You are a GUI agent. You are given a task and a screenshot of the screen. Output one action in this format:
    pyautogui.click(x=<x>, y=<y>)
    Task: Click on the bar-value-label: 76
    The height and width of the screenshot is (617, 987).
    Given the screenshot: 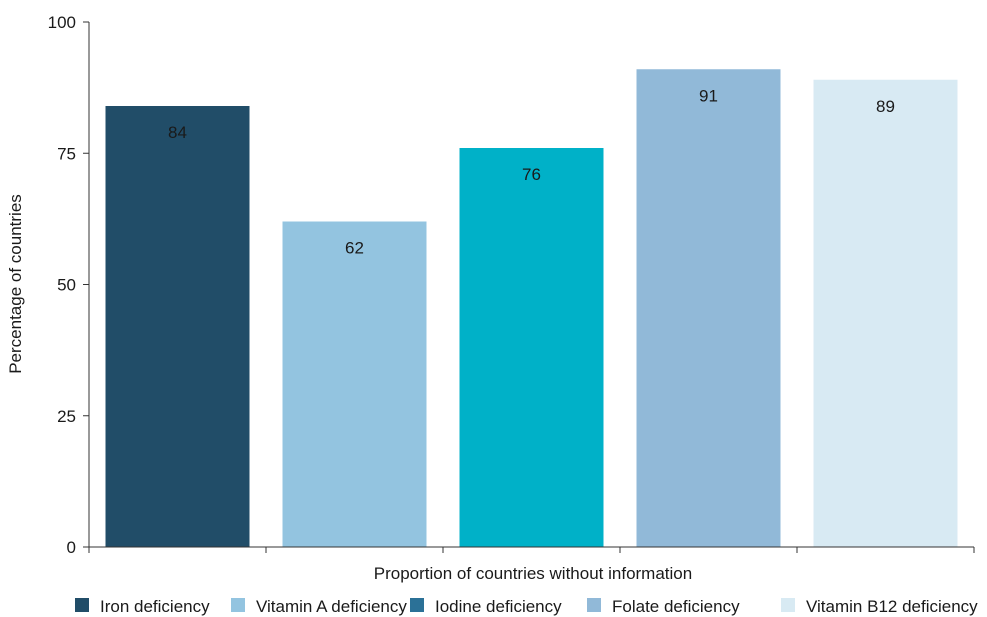 What is the action you would take?
    pyautogui.click(x=531, y=174)
    